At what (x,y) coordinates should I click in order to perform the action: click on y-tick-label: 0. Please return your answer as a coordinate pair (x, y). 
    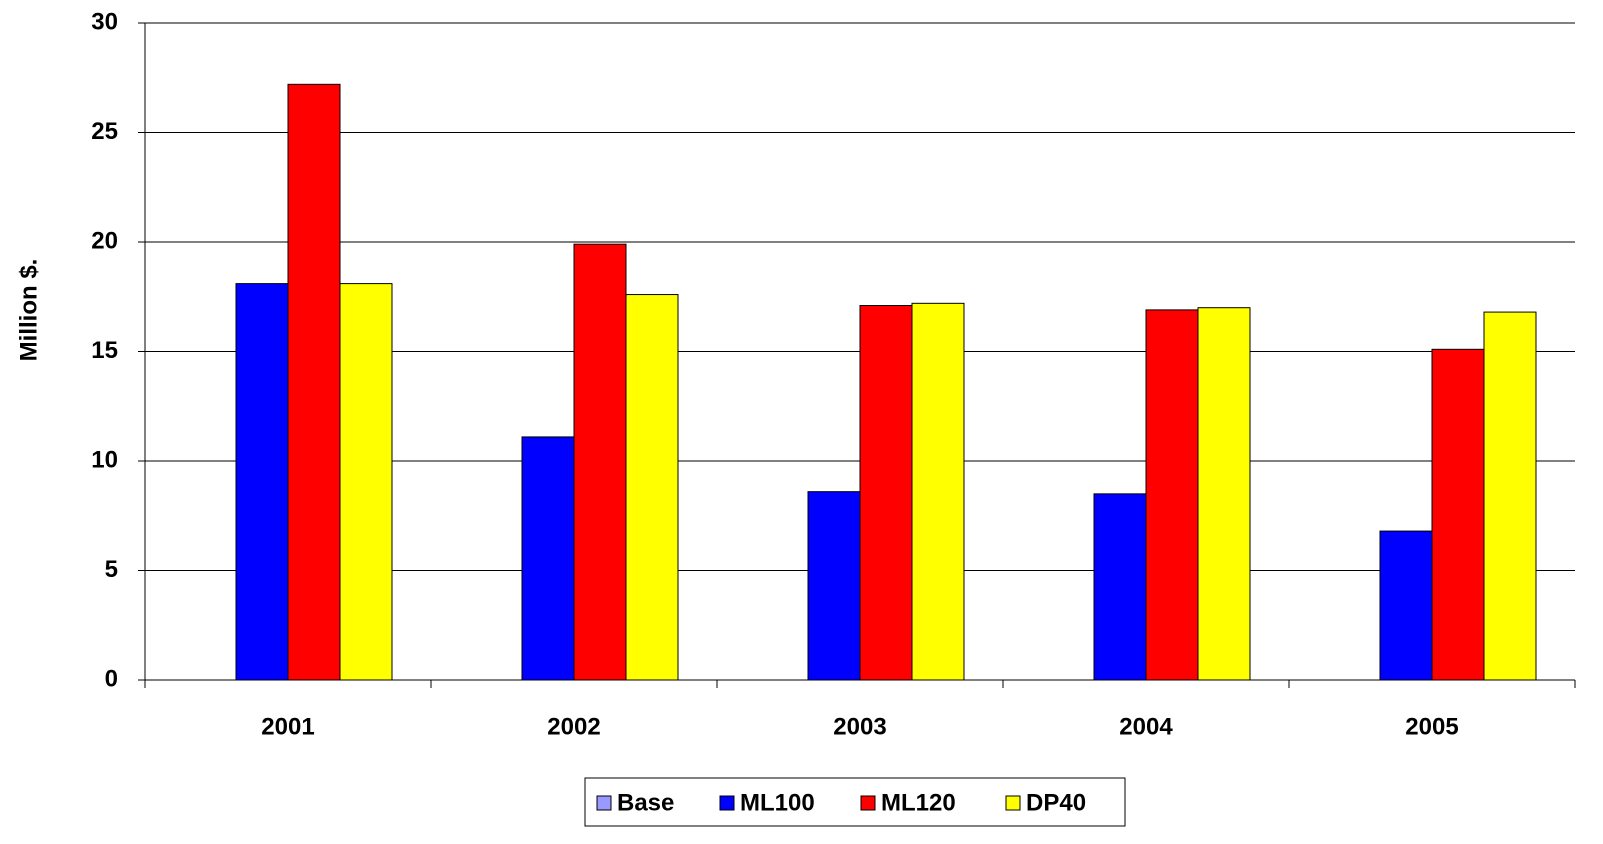
    Looking at the image, I should click on (111, 678).